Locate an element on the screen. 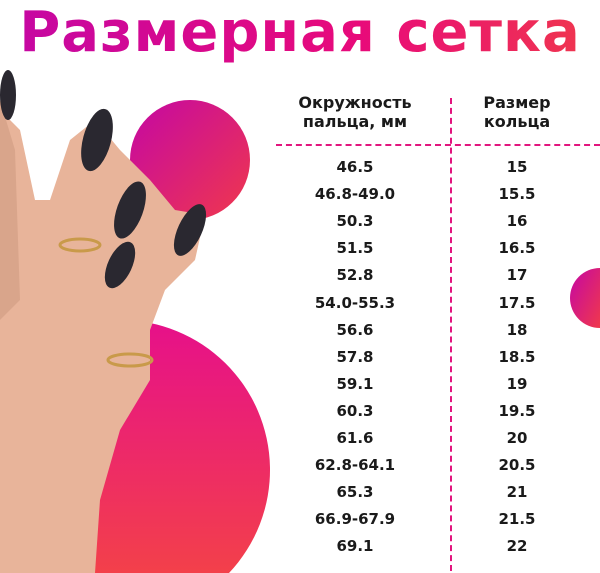 The width and height of the screenshot is (600, 573). finger-shape is located at coordinates (10, 210).